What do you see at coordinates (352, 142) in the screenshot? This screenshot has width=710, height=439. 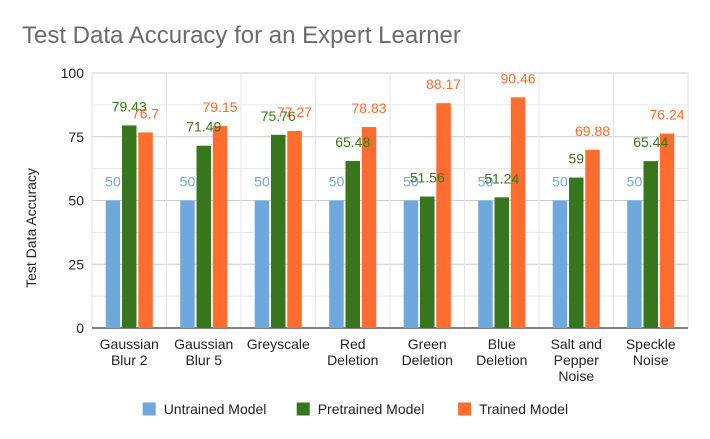 I see `data-label: 65.48` at bounding box center [352, 142].